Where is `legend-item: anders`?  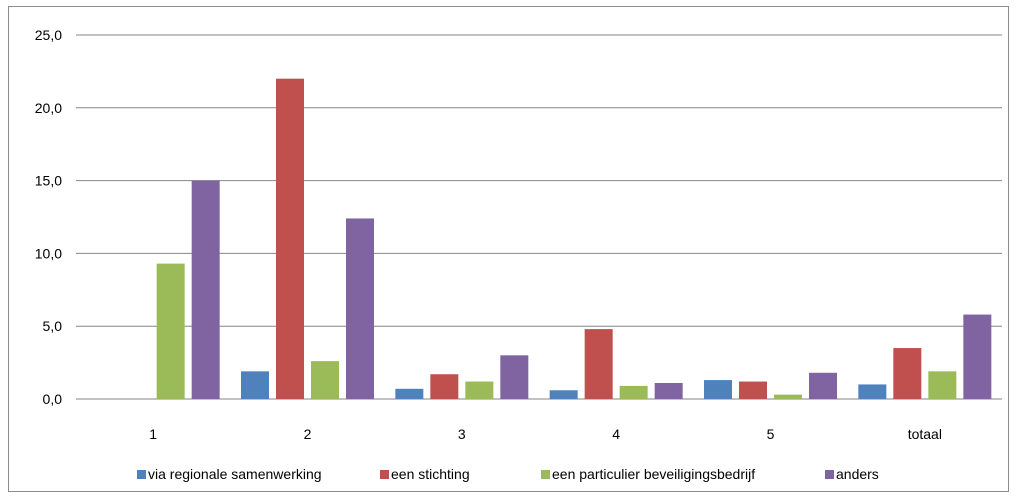
legend-item: anders is located at coordinates (852, 474).